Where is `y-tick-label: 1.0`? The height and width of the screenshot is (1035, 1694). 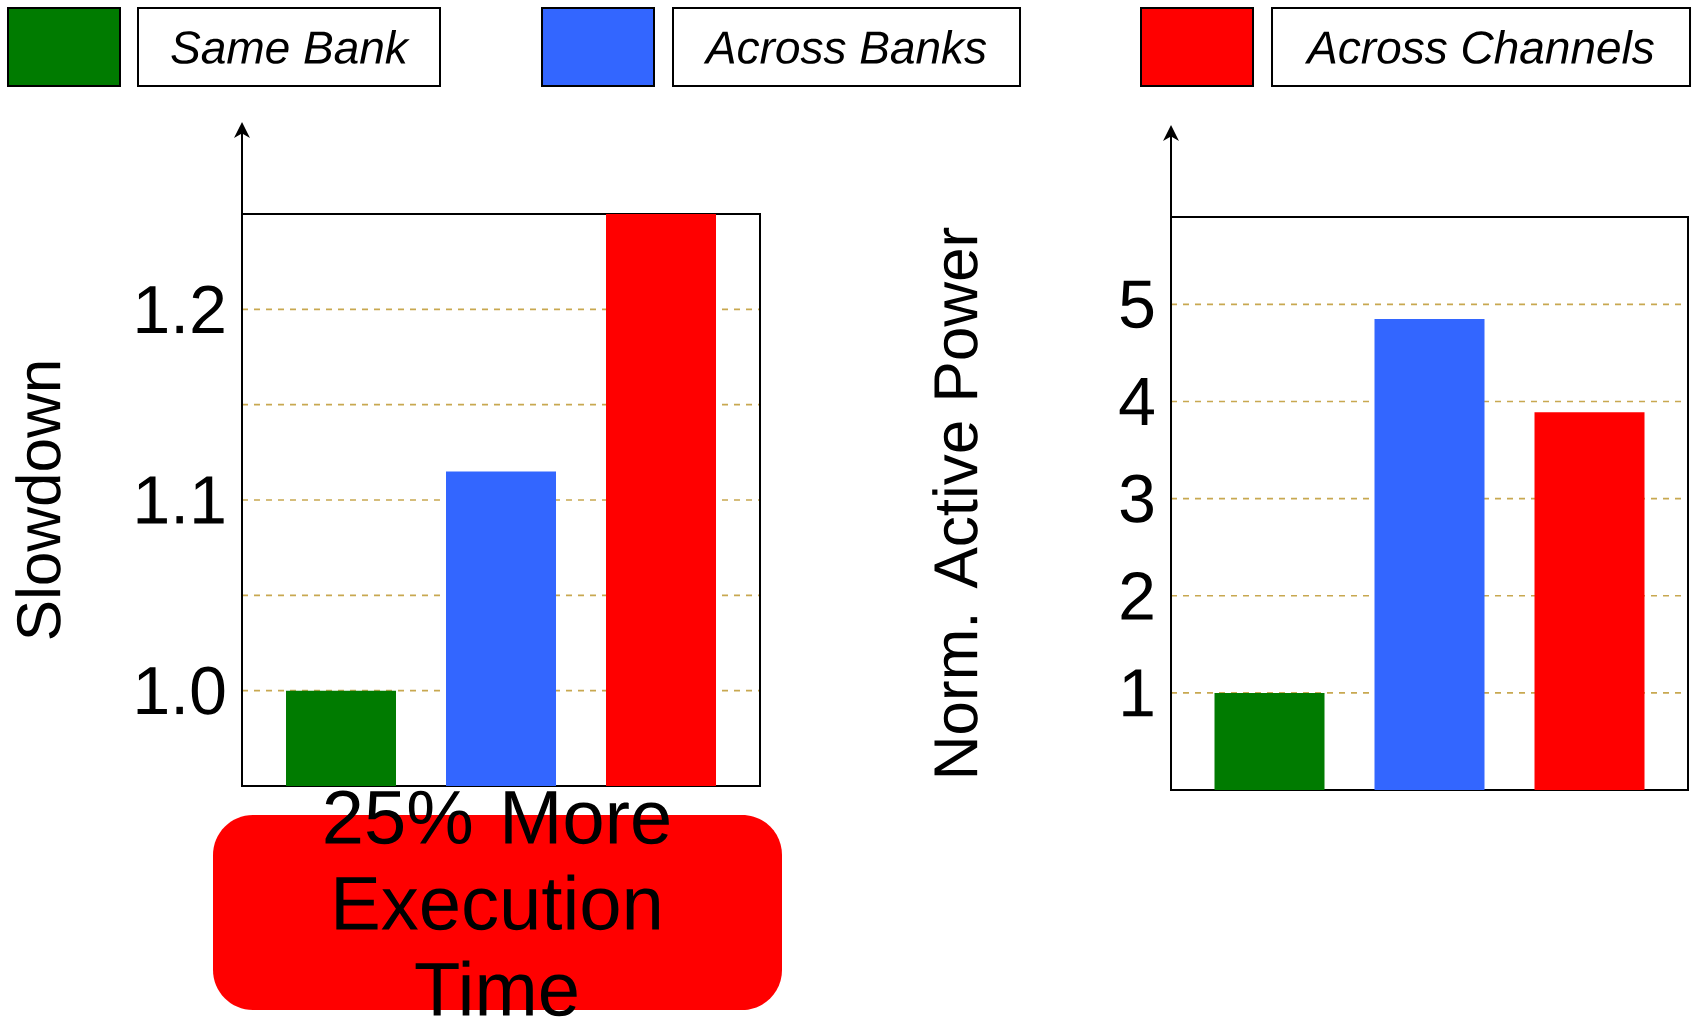
y-tick-label: 1.0 is located at coordinates (181, 690).